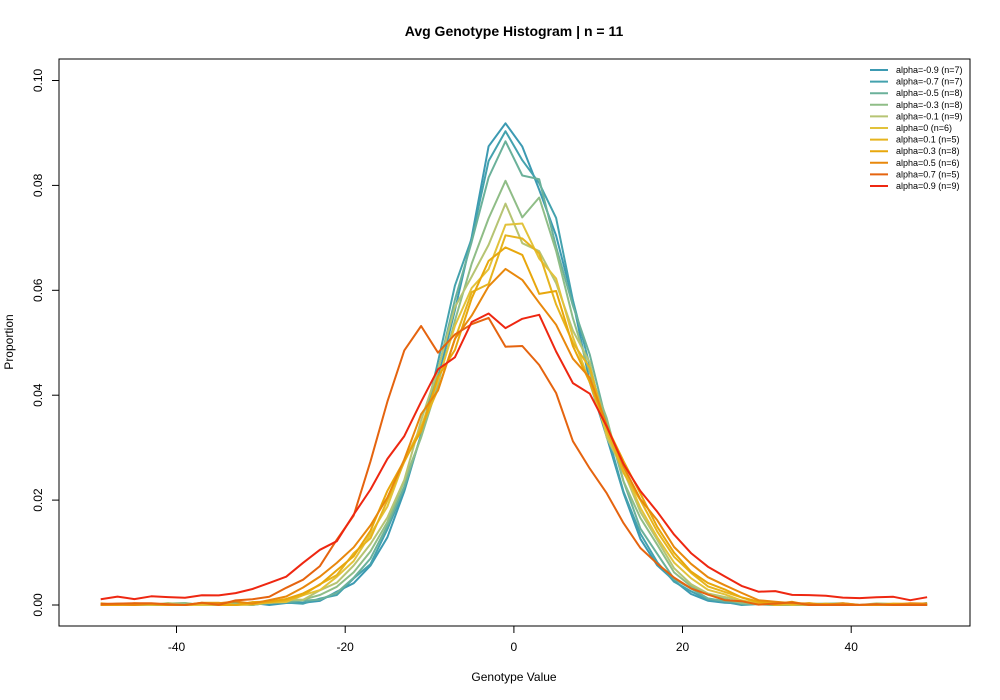  Describe the element at coordinates (683, 647) in the screenshot. I see `x-tick-label: 20` at that location.